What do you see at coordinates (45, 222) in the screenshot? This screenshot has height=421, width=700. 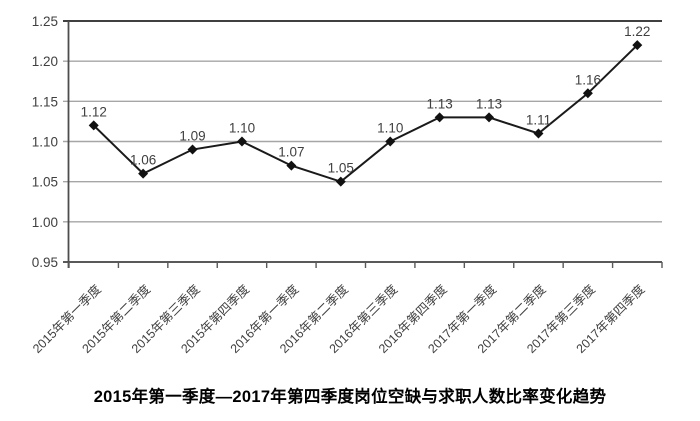 I see `y-tick-label: 1.00` at bounding box center [45, 222].